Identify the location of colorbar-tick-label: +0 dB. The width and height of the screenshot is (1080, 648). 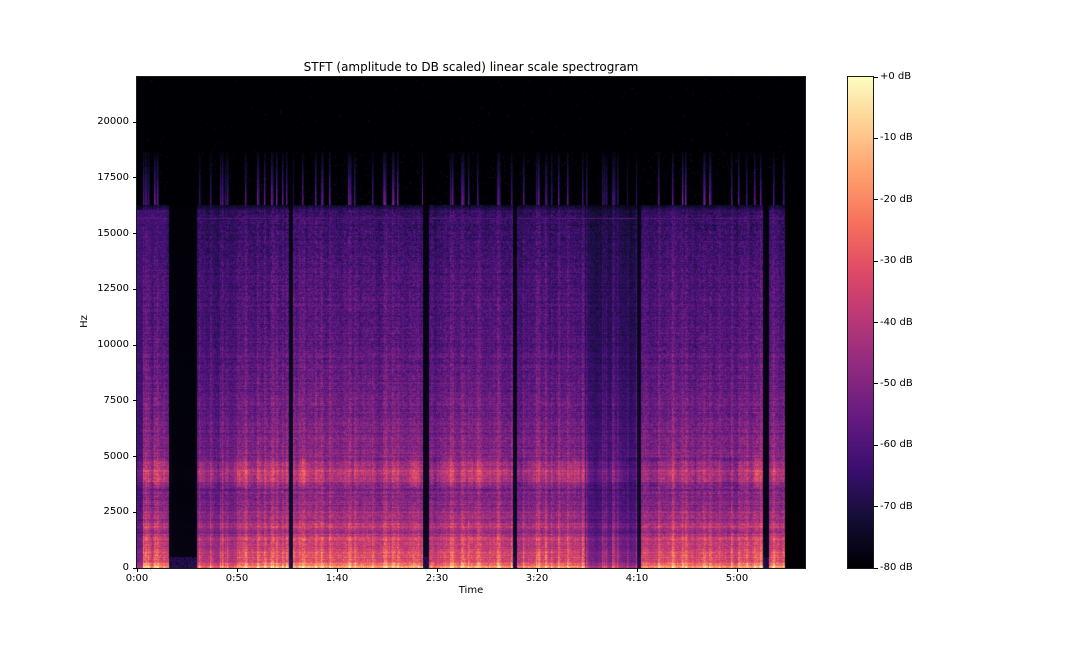
(896, 76).